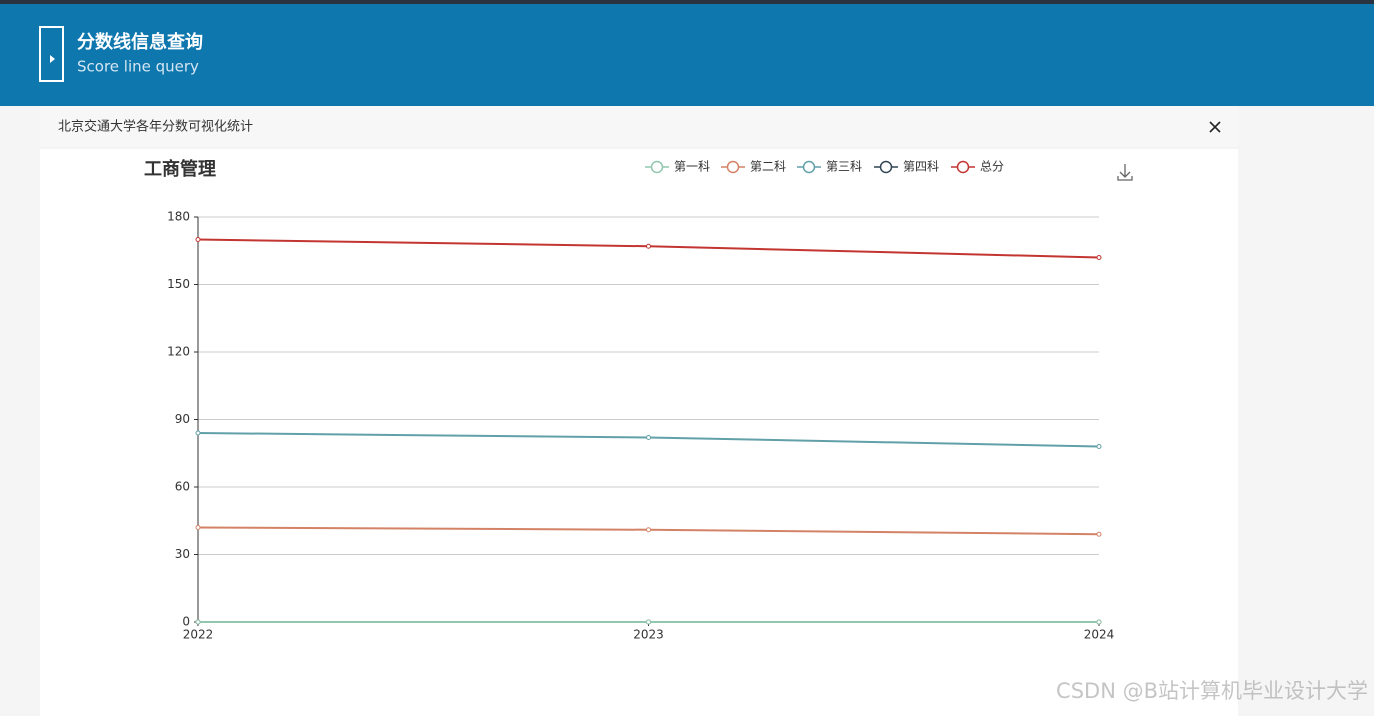 This screenshot has height=716, width=1374. Describe the element at coordinates (639, 127) in the screenshot. I see `dialog-header` at that location.